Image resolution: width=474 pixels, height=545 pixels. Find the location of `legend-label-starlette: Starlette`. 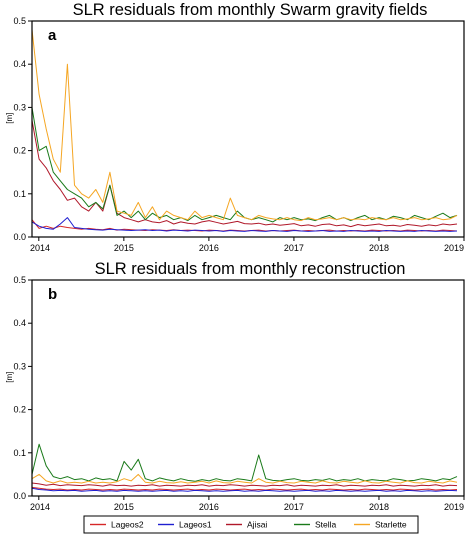

legend-label-starlette: Starlette is located at coordinates (391, 525).